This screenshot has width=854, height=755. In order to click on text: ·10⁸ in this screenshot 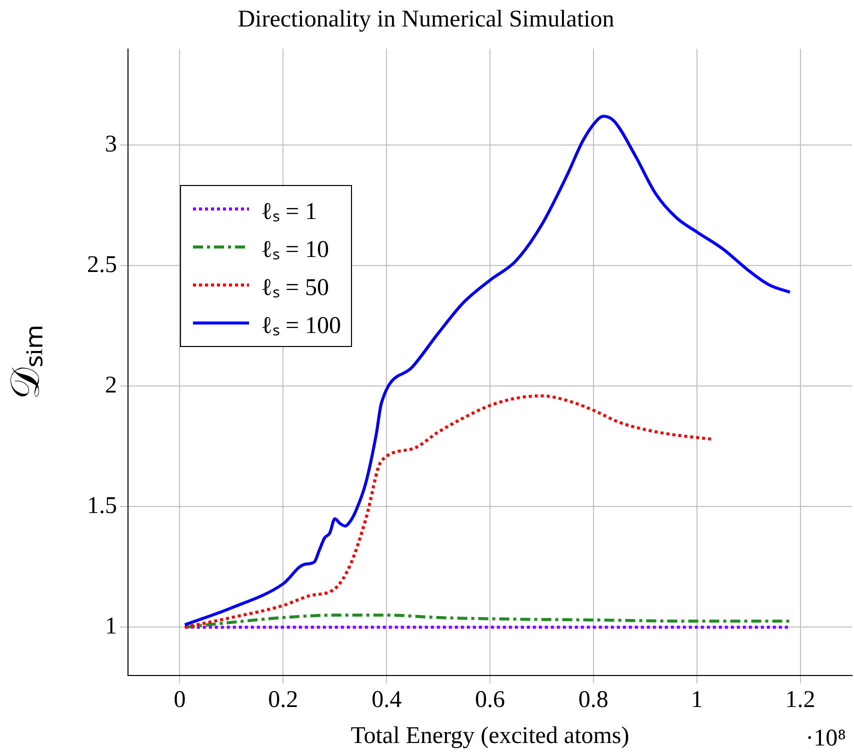, I will do `click(826, 738)`.